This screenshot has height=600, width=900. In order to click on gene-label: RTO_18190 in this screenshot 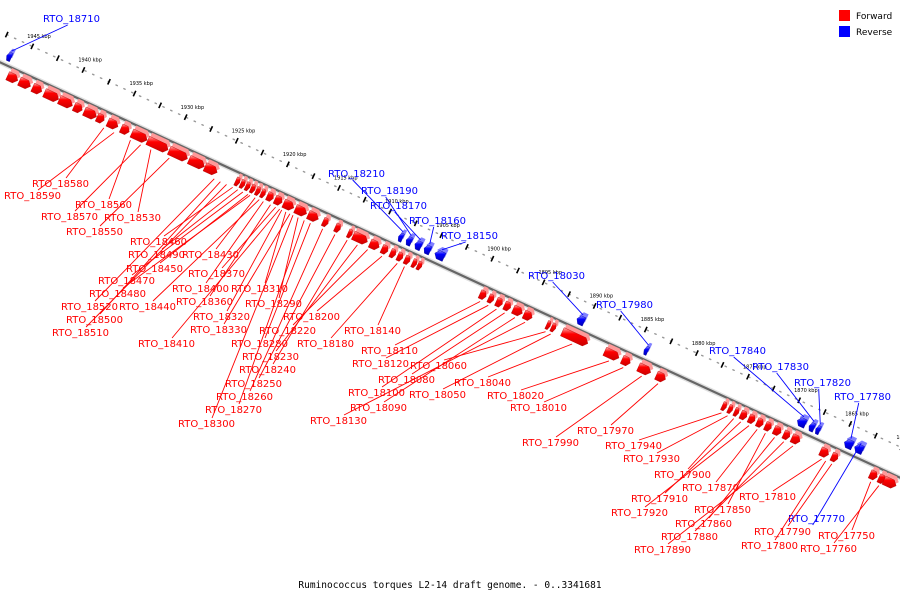, I will do `click(389, 191)`.